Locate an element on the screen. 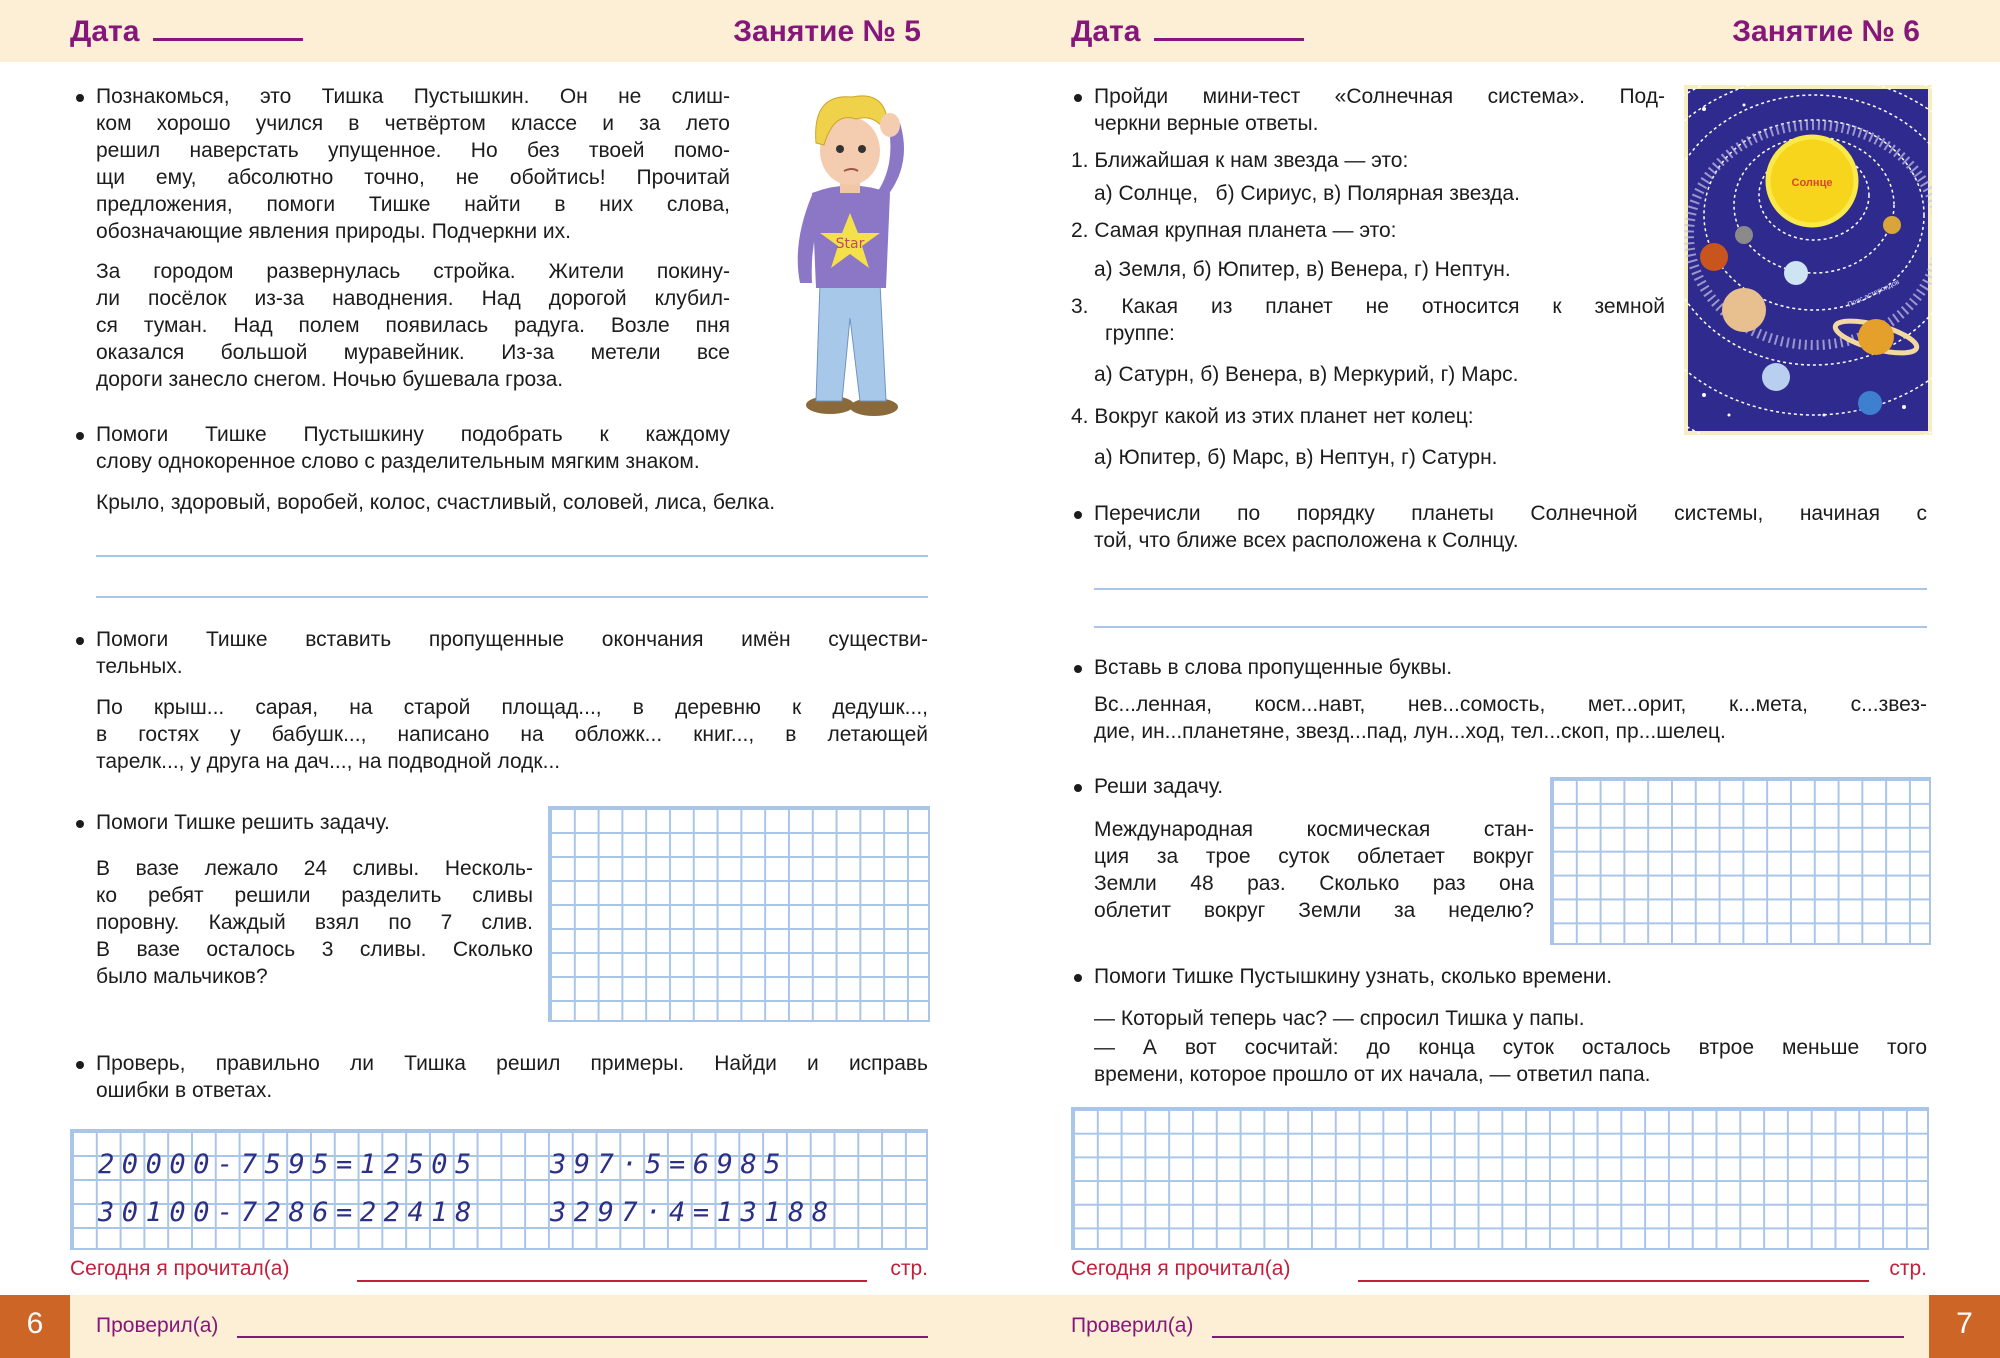  equation: 397·5=6985 is located at coordinates (669, 1164).